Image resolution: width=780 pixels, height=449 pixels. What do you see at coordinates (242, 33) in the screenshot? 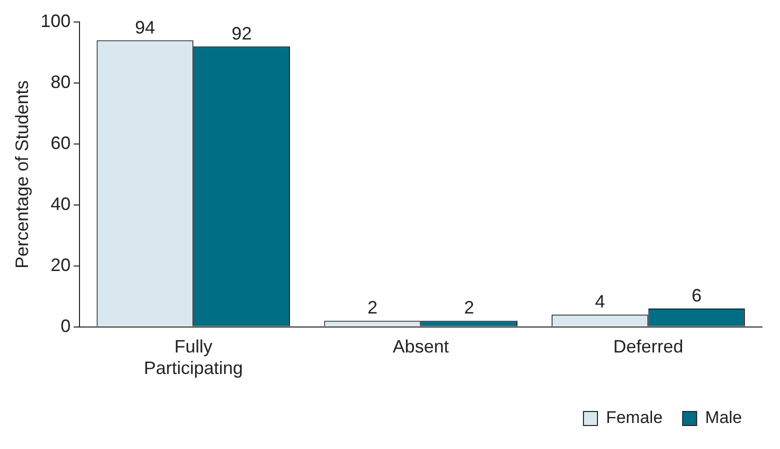
I see `data-label: 92` at bounding box center [242, 33].